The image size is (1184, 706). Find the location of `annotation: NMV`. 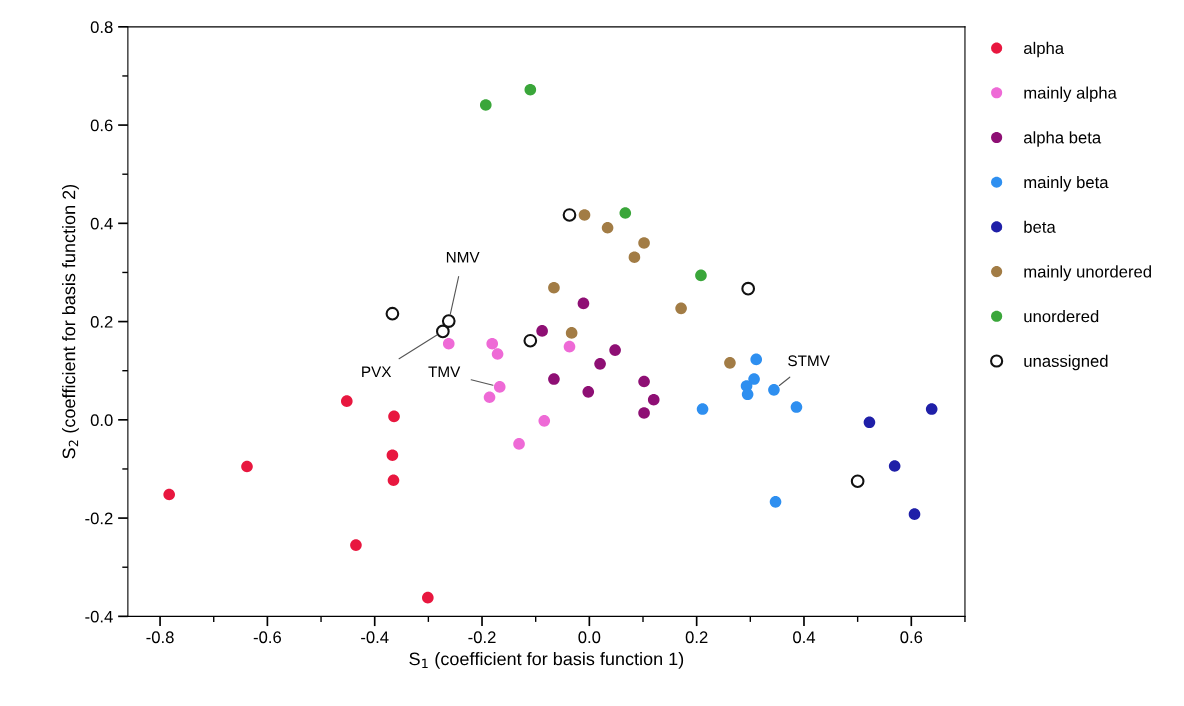

annotation: NMV is located at coordinates (463, 257).